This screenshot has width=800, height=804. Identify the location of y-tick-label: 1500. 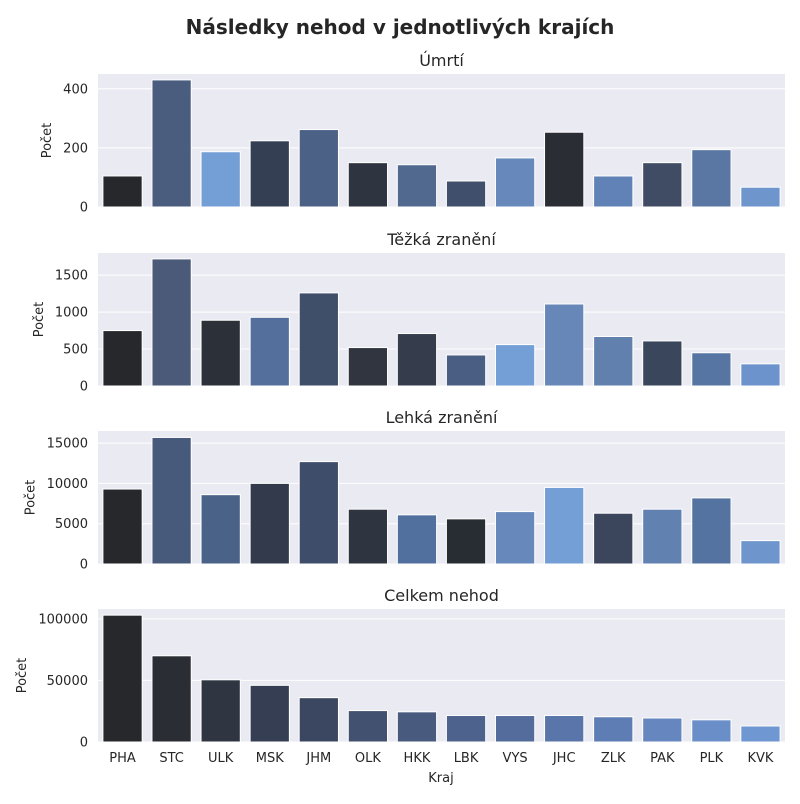
(71, 276).